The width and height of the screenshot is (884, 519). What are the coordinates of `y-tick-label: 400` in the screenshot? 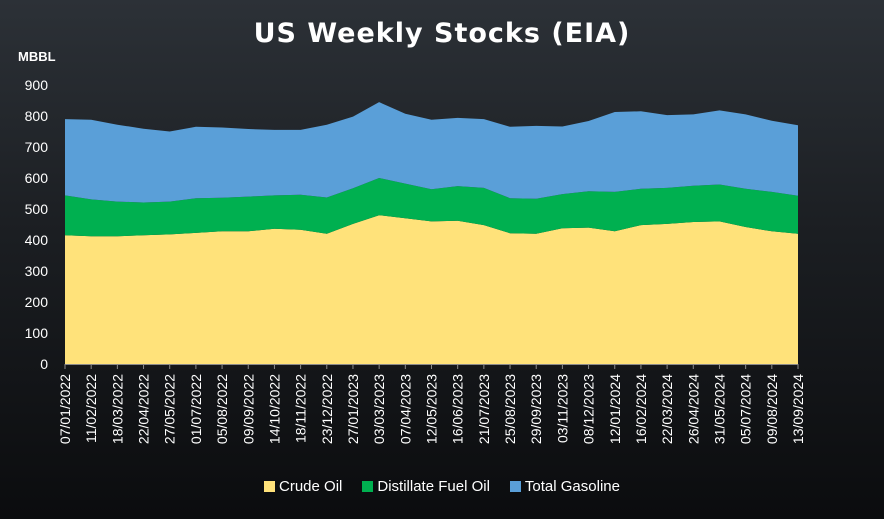 It's located at (37, 240).